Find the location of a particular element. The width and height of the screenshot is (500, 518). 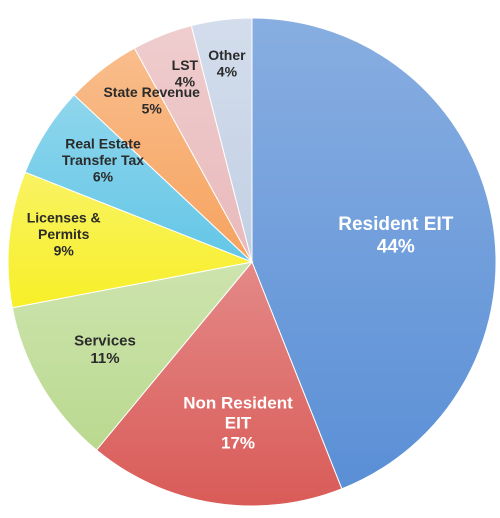

slice-name: Services is located at coordinates (105, 340).